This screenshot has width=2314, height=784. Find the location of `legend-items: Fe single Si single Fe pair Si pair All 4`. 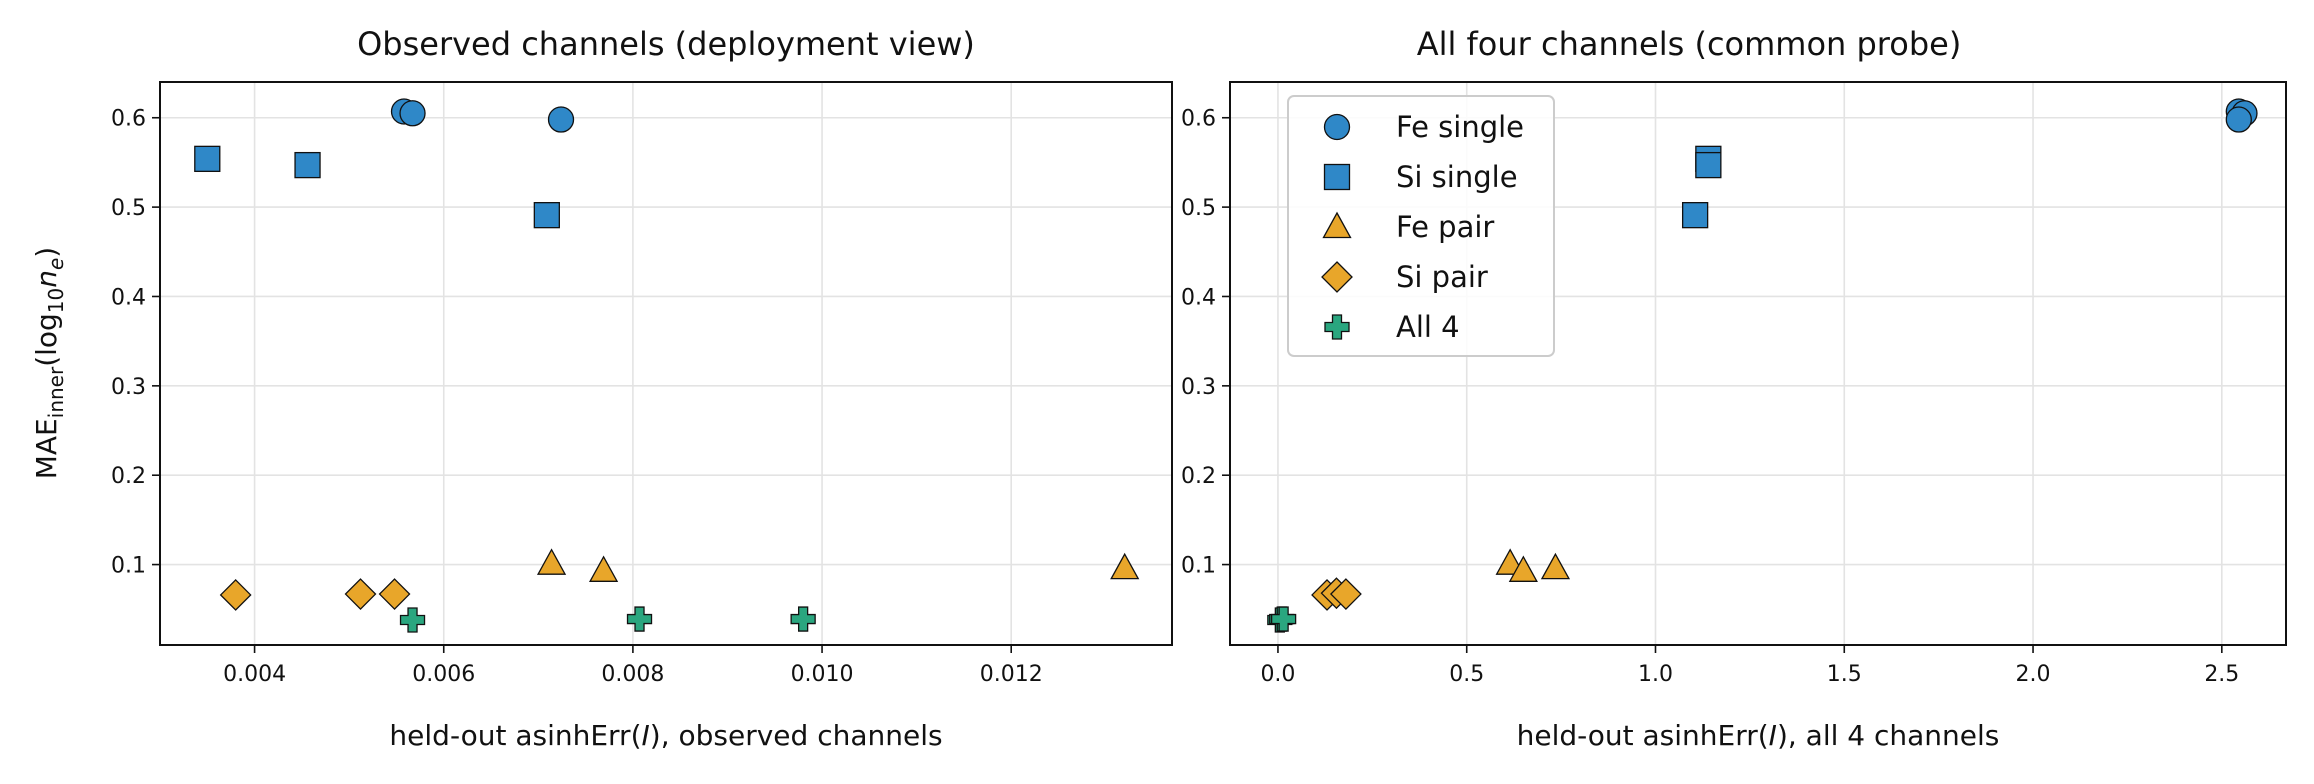

legend-items: Fe single Si single Fe pair Si pair All 4 is located at coordinates (1422, 227).